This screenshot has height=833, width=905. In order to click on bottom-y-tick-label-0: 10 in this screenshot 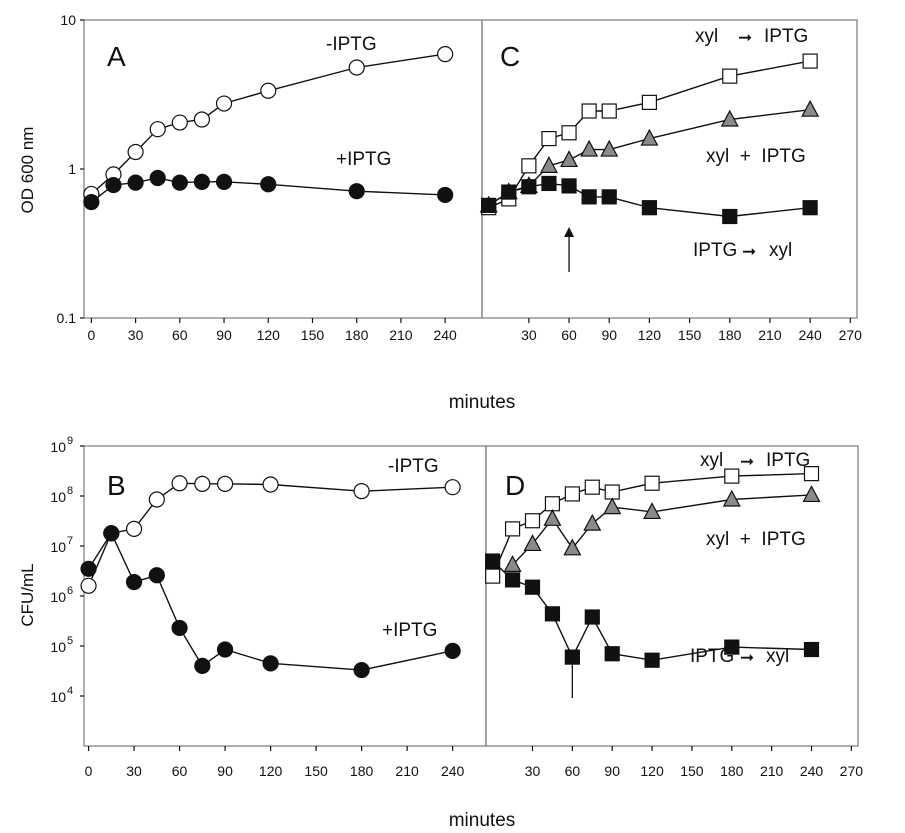, I will do `click(58, 697)`.